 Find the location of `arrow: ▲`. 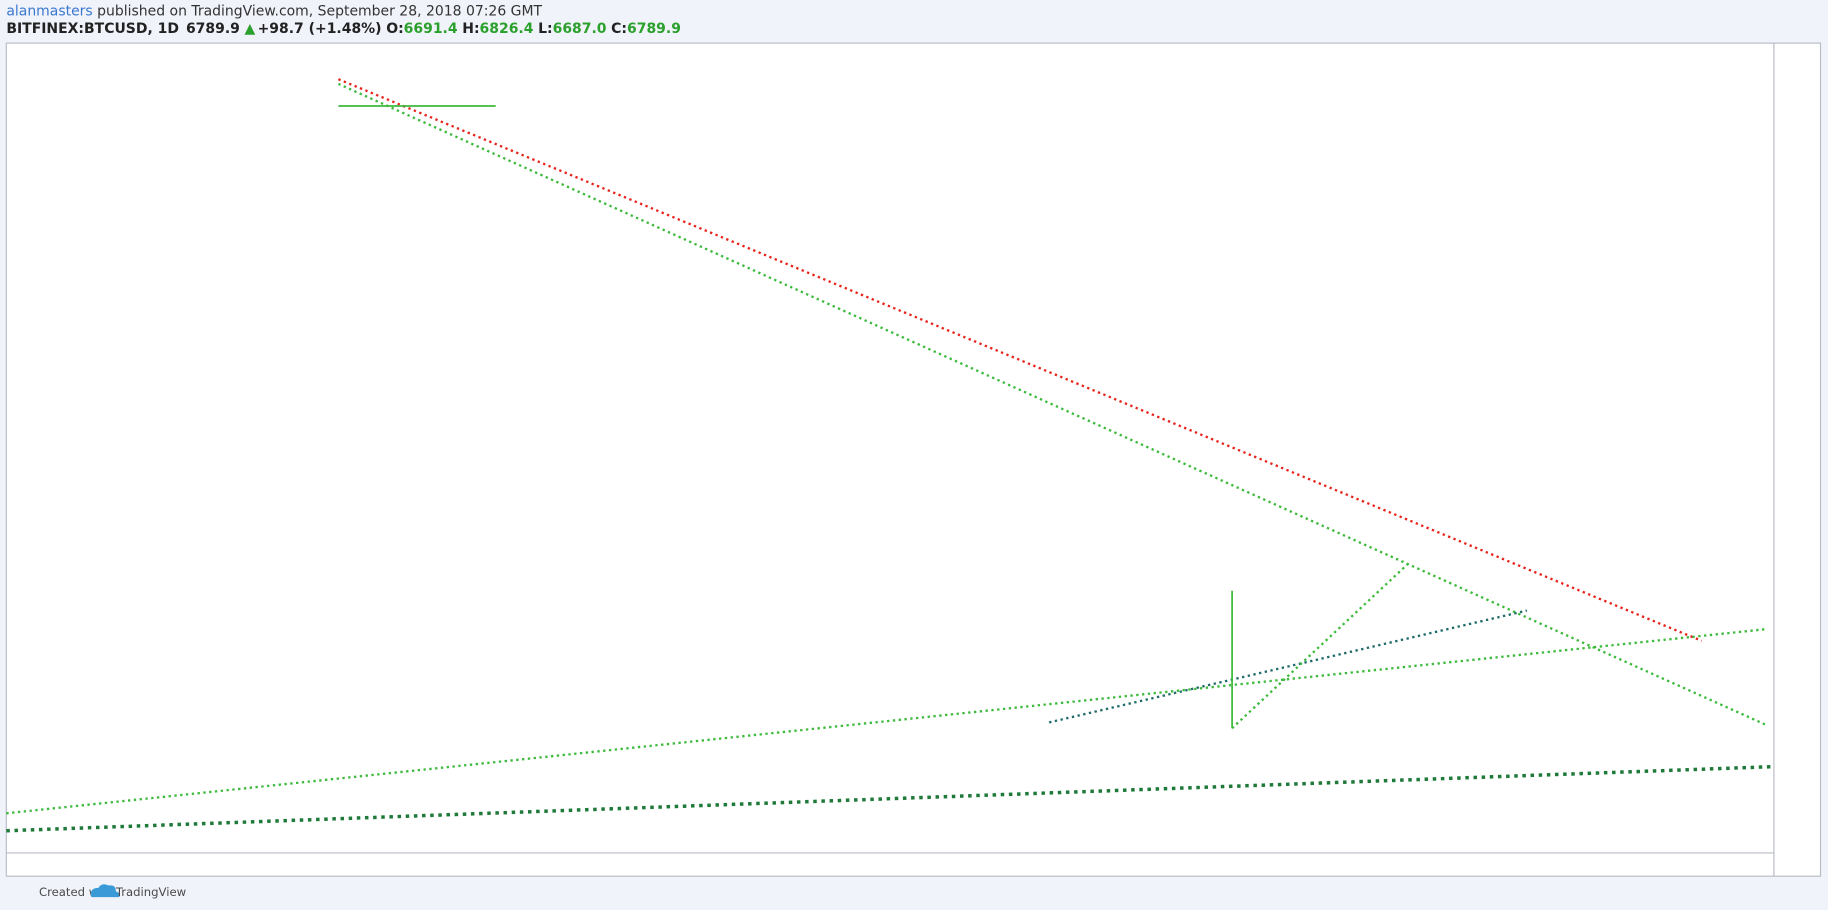

arrow: ▲ is located at coordinates (250, 29).